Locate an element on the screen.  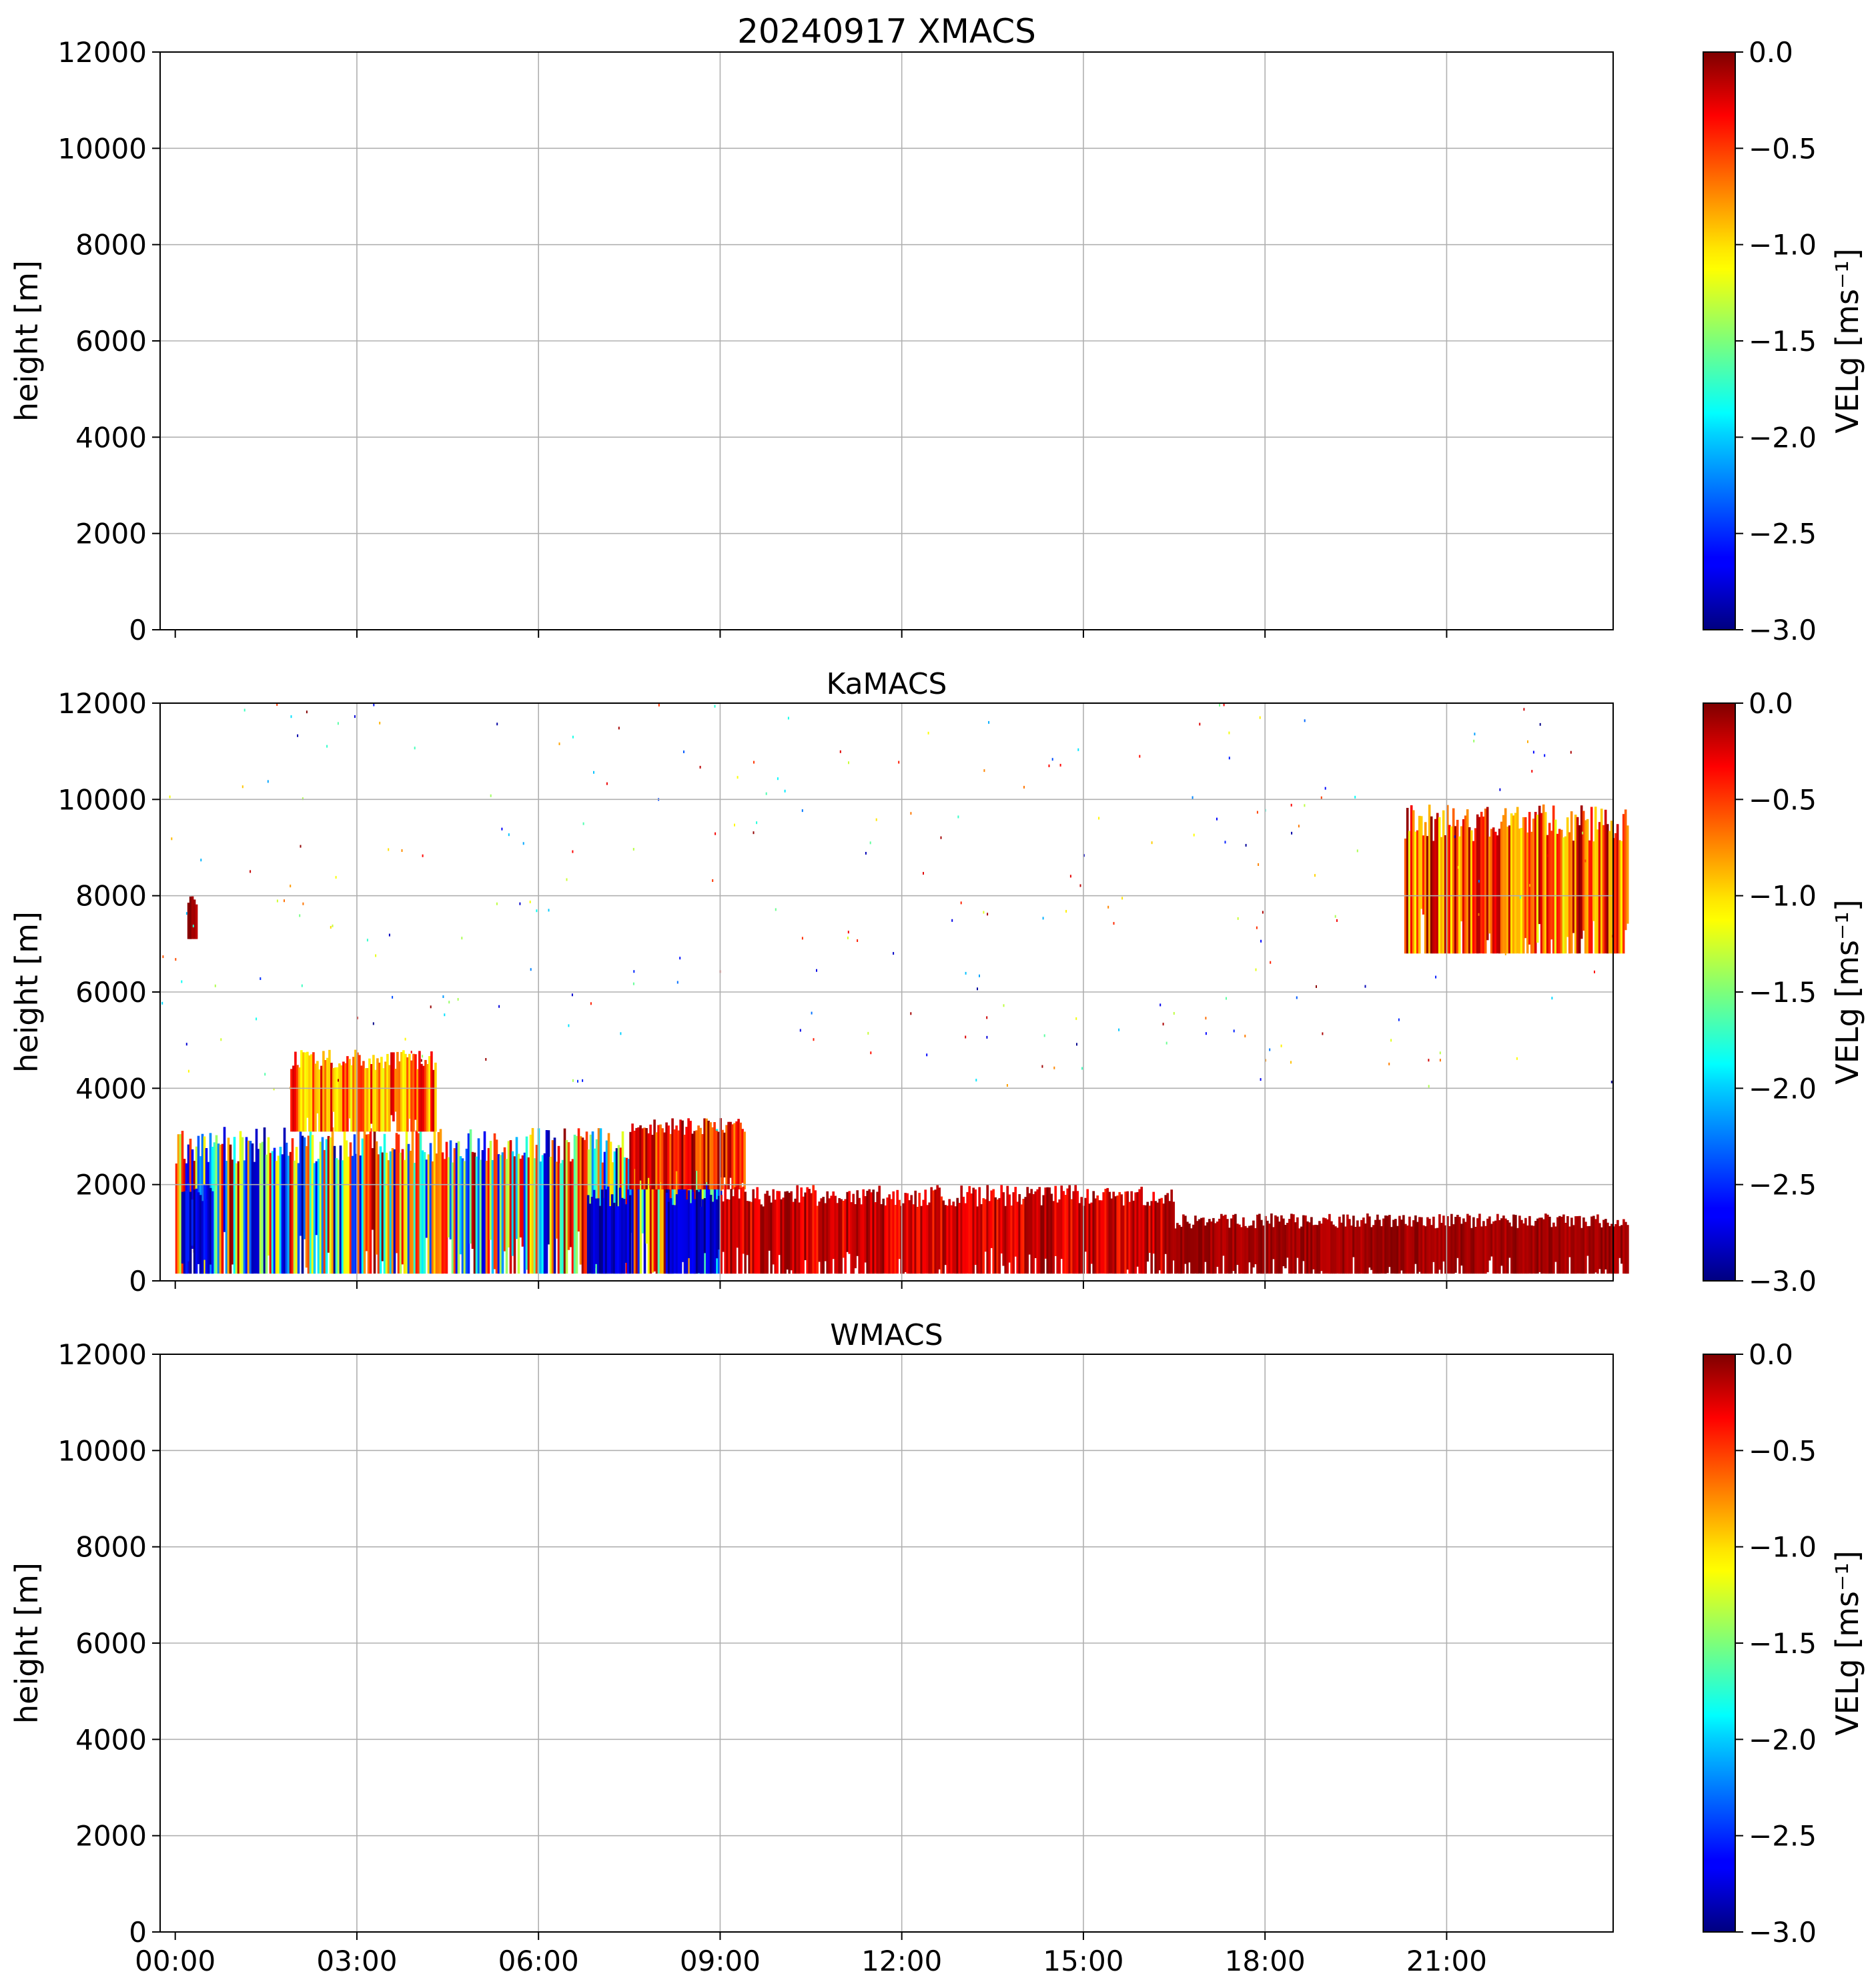
x-tick-label: 06:00 is located at coordinates (538, 1961).